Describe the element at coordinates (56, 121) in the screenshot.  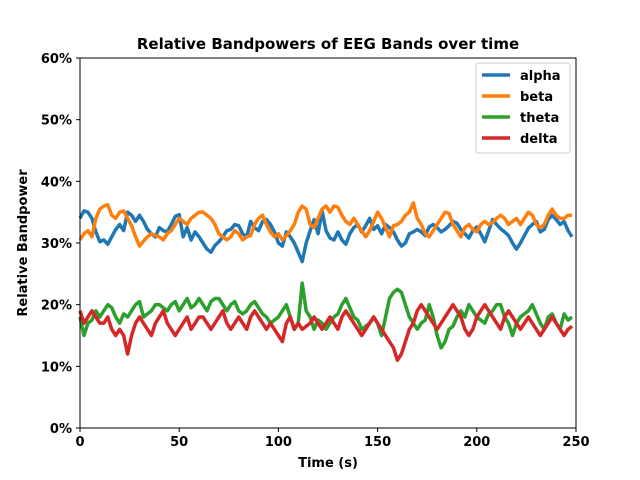
I see `y-tick-label: 50%` at that location.